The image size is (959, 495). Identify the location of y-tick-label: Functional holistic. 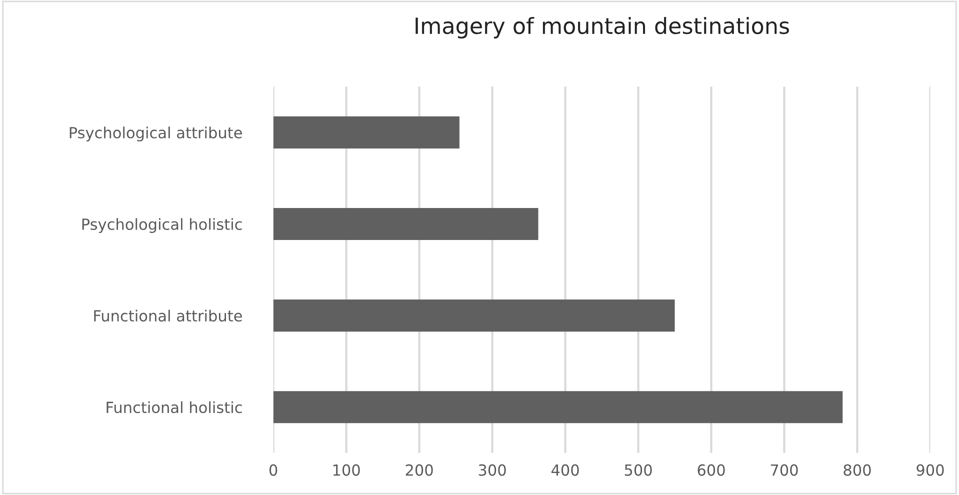
(174, 407).